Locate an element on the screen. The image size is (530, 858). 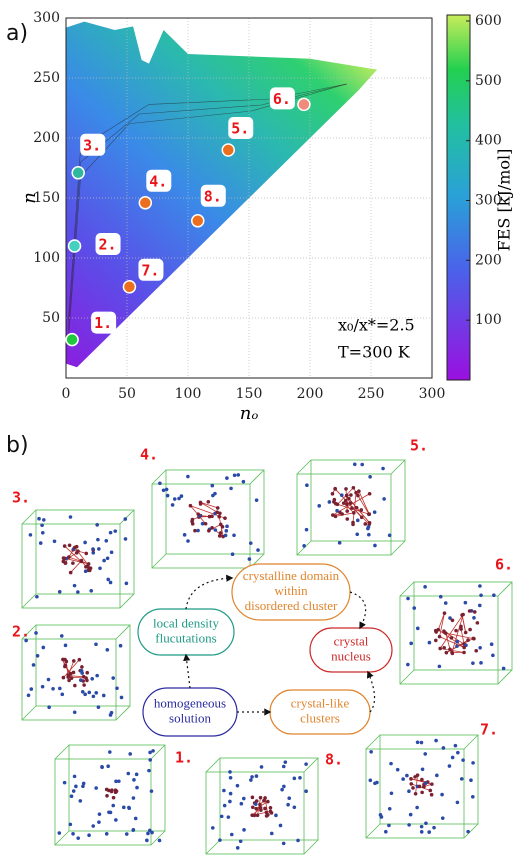
snapshot-label: 3. is located at coordinates (21, 498).